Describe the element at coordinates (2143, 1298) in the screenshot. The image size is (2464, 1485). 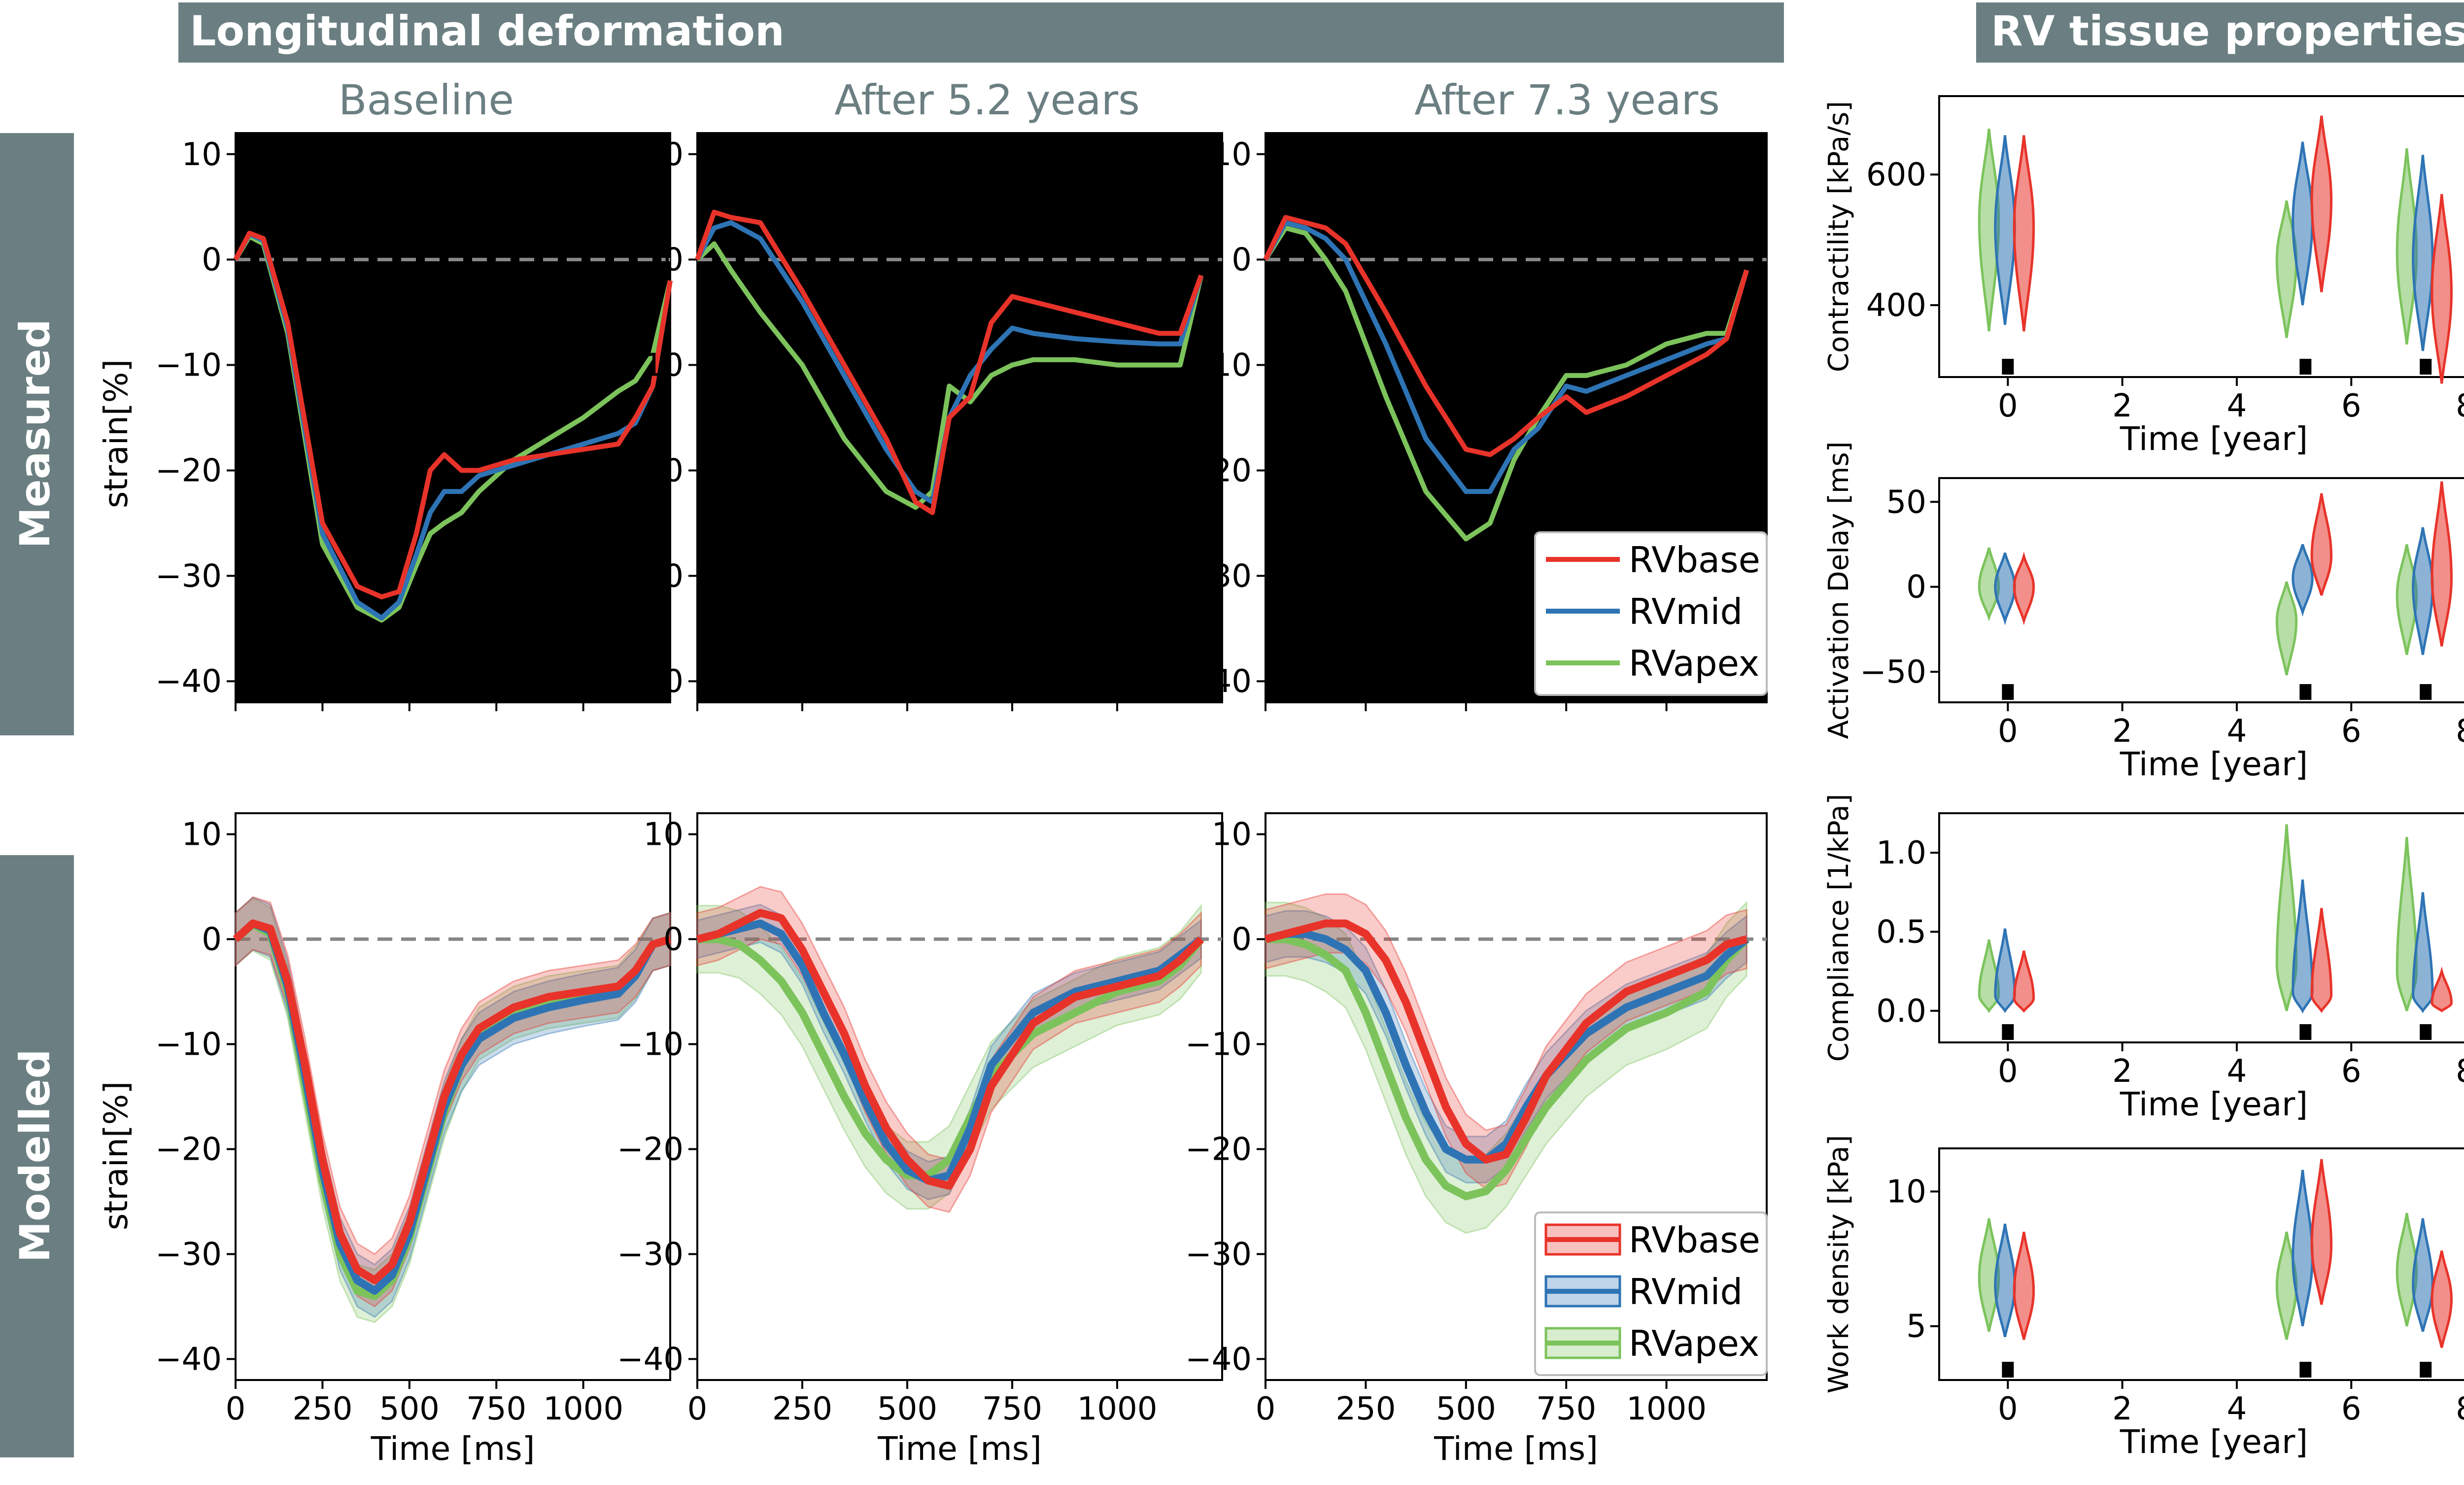
I see `violin-panel-3: 5 10 0 2 4 6 8 Time [year] Work density [kPa]` at that location.